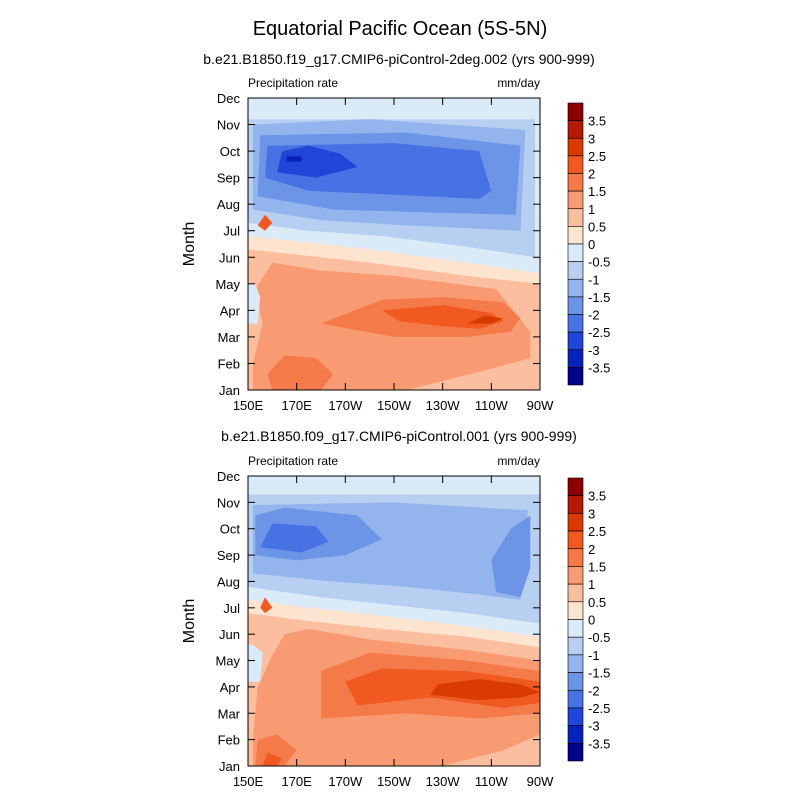 This screenshot has height=805, width=800. What do you see at coordinates (229, 713) in the screenshot?
I see `y-tick-label: Mar` at bounding box center [229, 713].